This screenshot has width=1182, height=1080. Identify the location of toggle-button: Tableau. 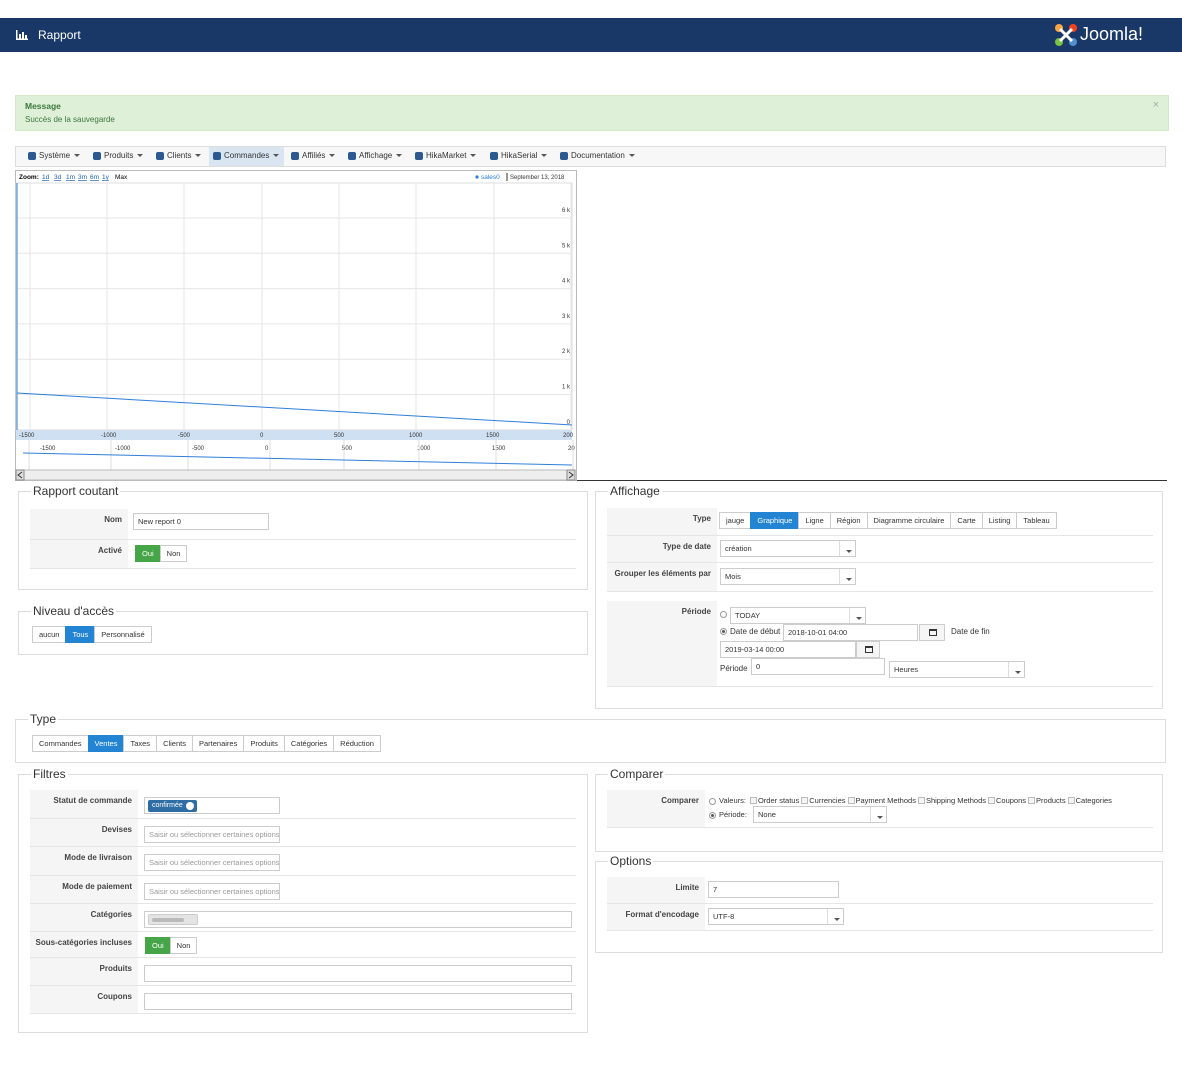
(1036, 520).